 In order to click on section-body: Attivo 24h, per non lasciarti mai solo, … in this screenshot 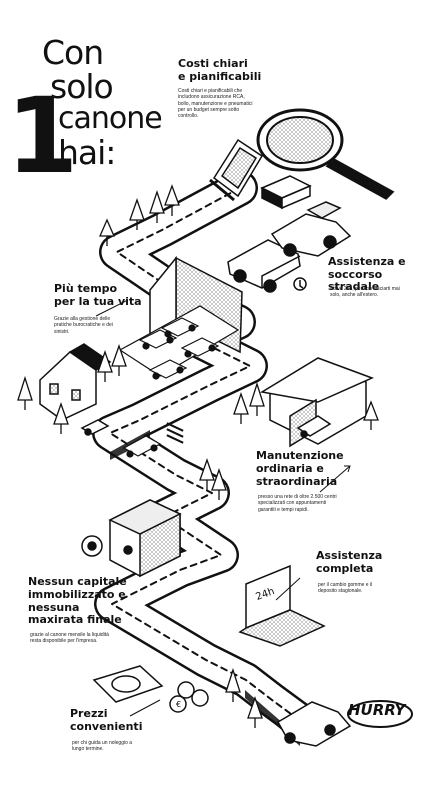, I will do `click(365, 292)`.